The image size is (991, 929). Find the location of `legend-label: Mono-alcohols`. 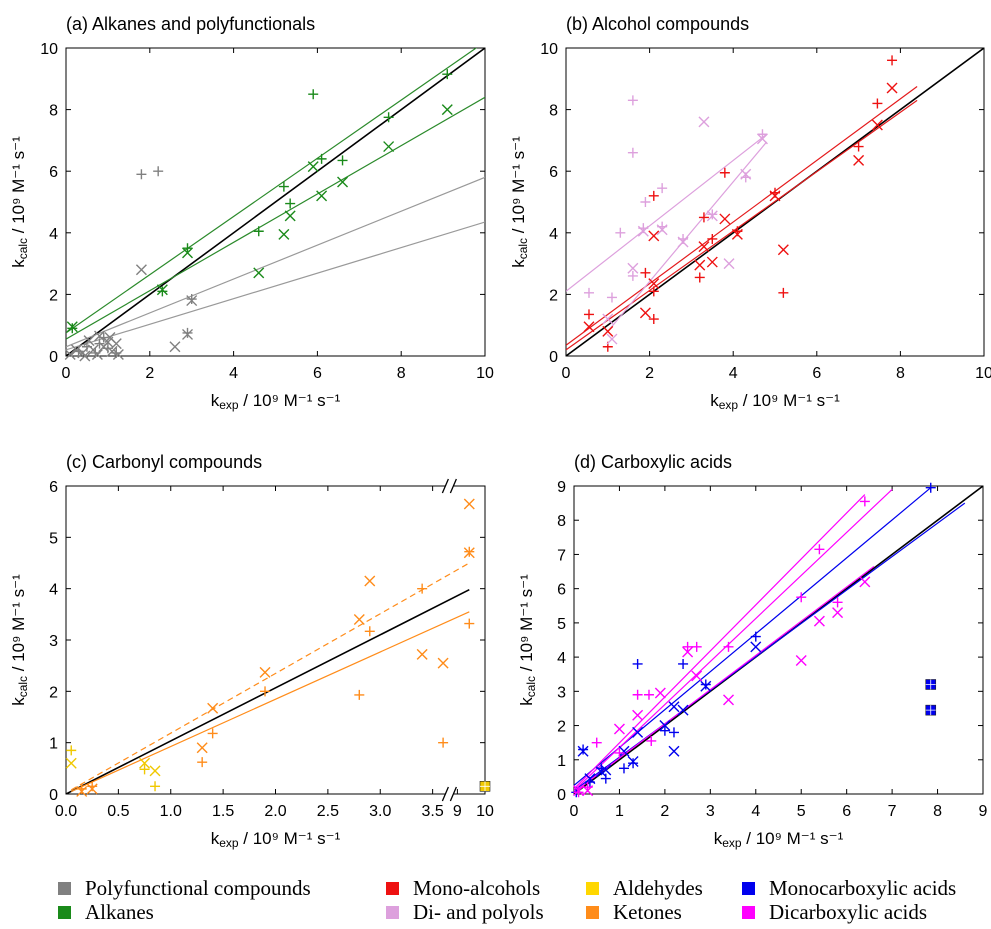

legend-label: Mono-alcohols is located at coordinates (477, 888).